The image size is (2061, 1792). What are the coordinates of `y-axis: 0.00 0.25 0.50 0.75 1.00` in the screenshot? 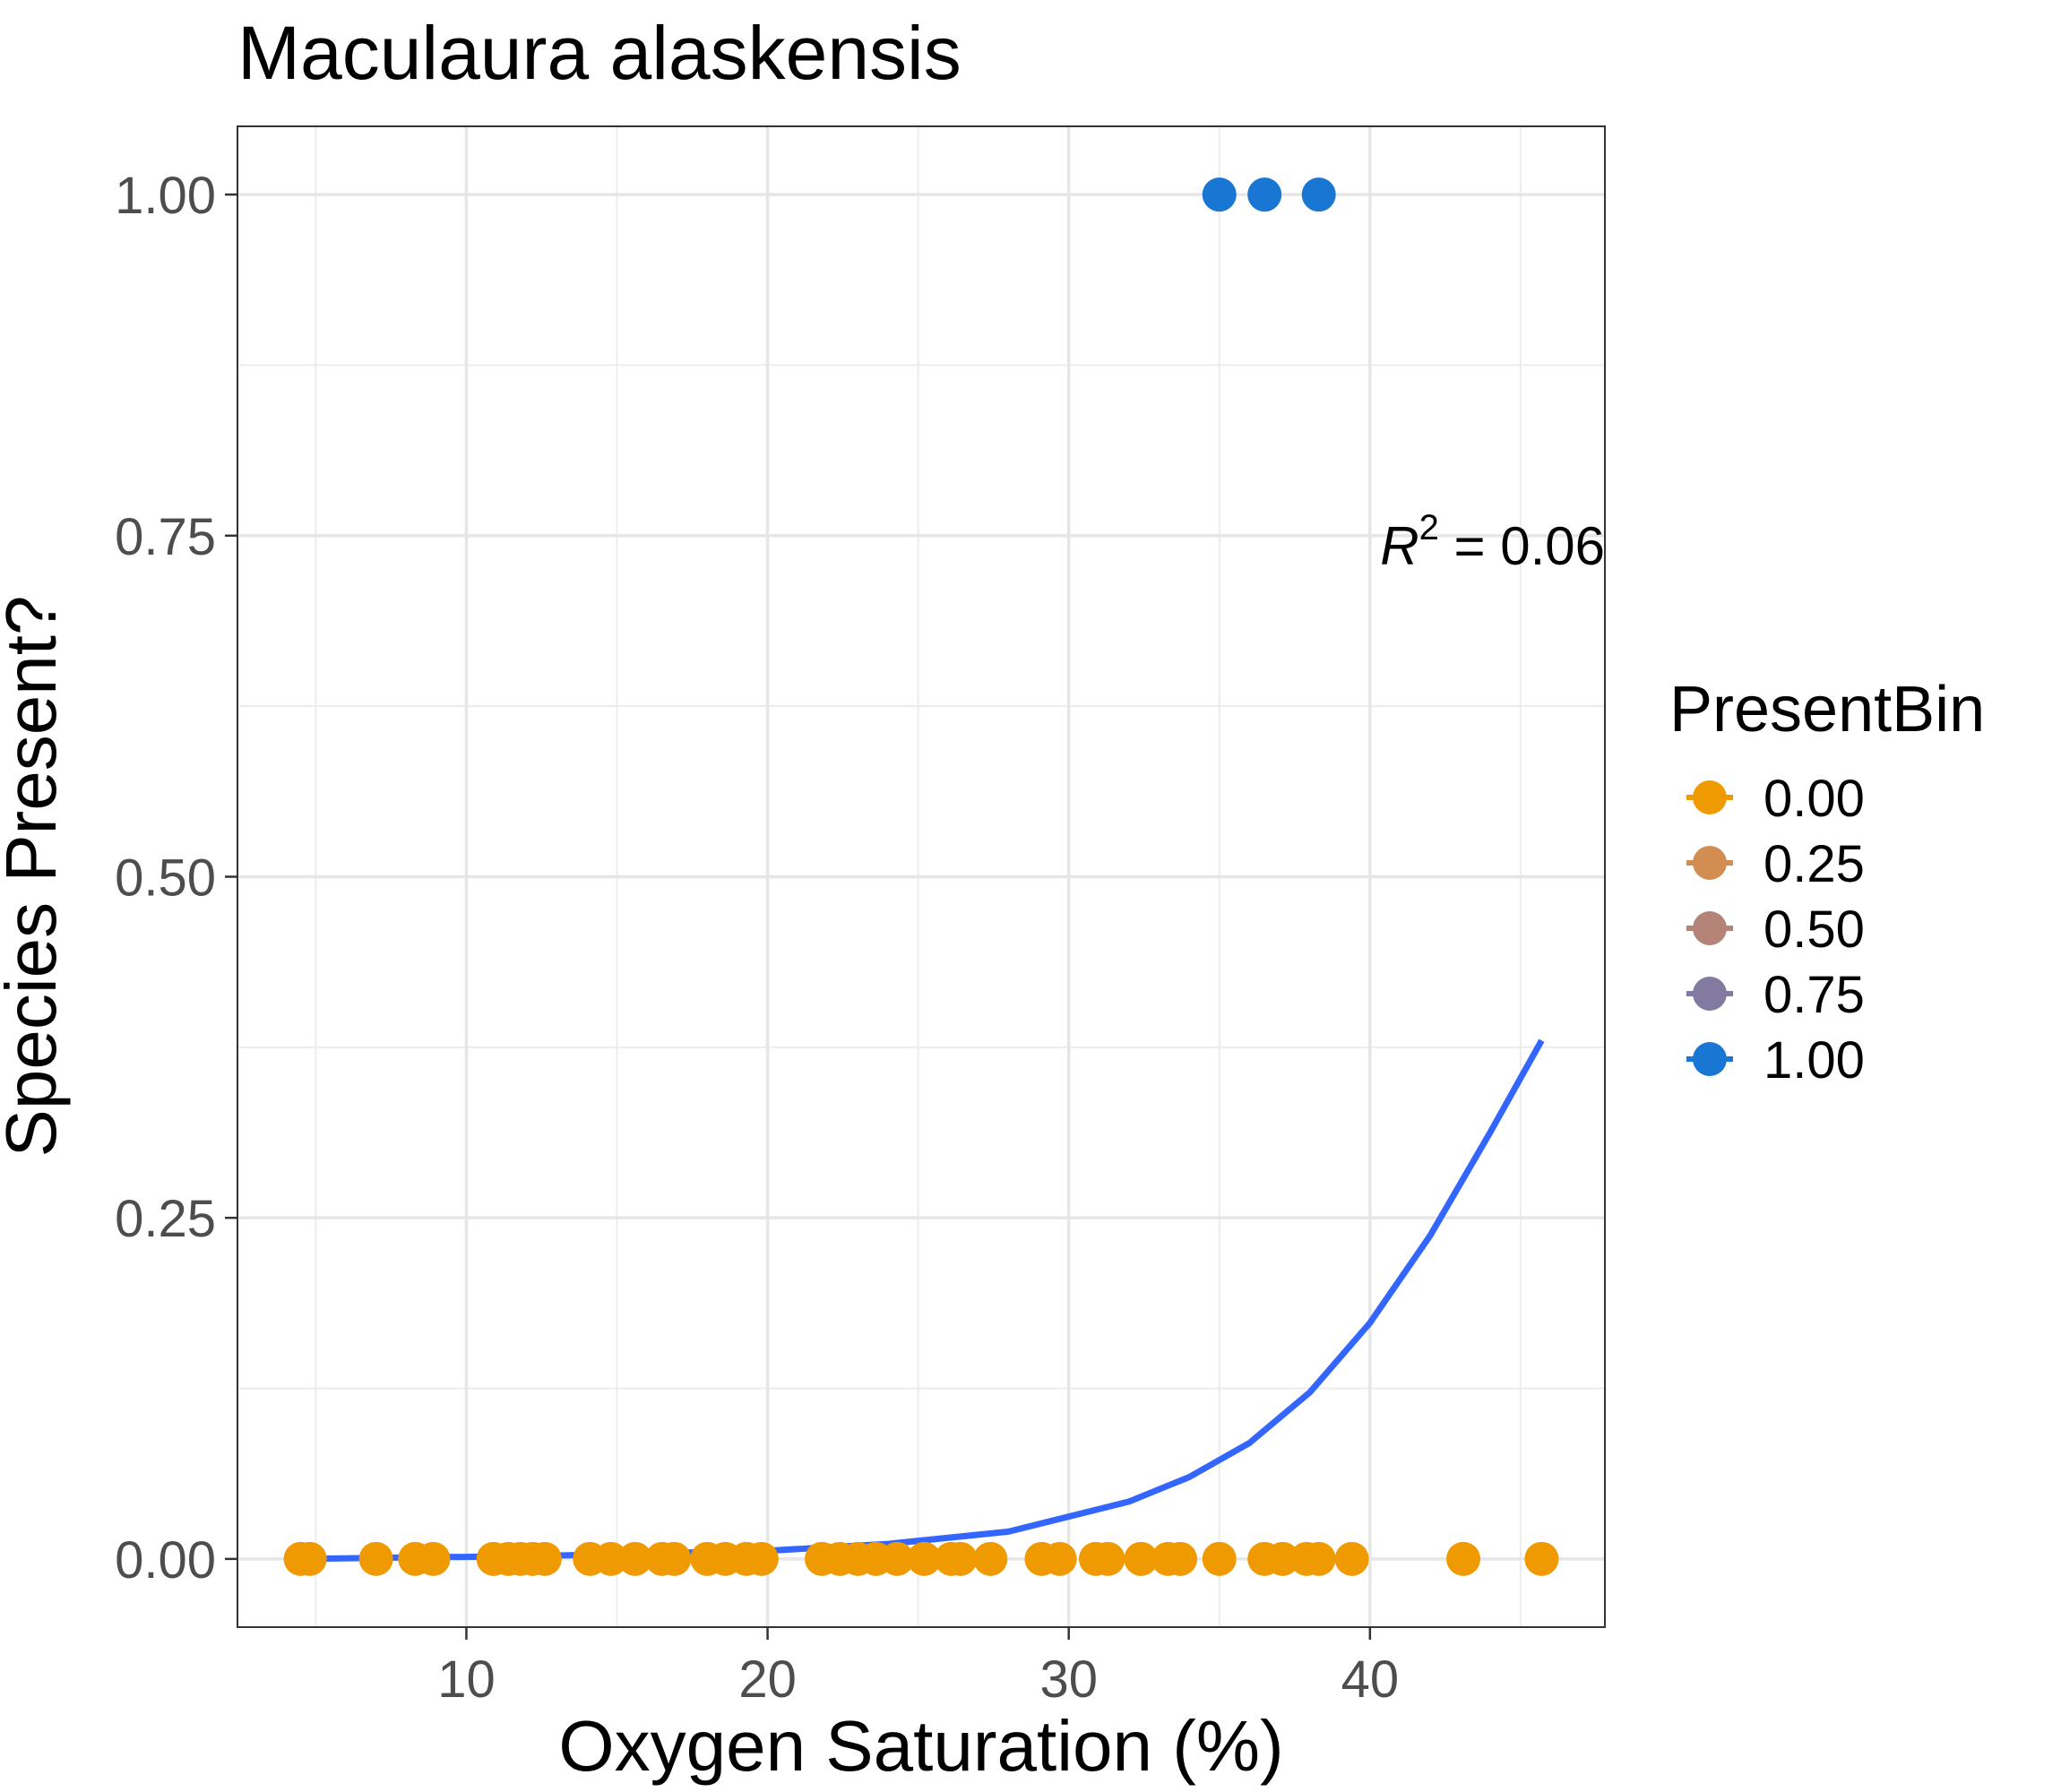 It's located at (176, 878).